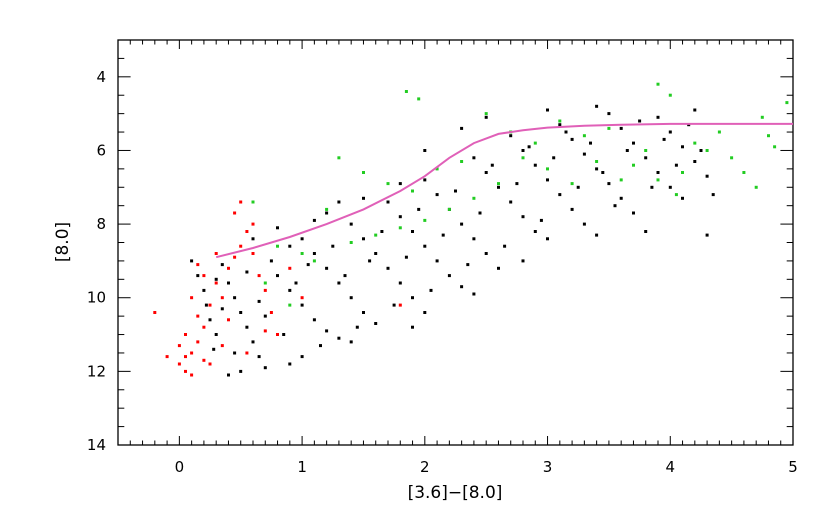 The width and height of the screenshot is (830, 520). What do you see at coordinates (101, 77) in the screenshot?
I see `y-tick-label: 4` at bounding box center [101, 77].